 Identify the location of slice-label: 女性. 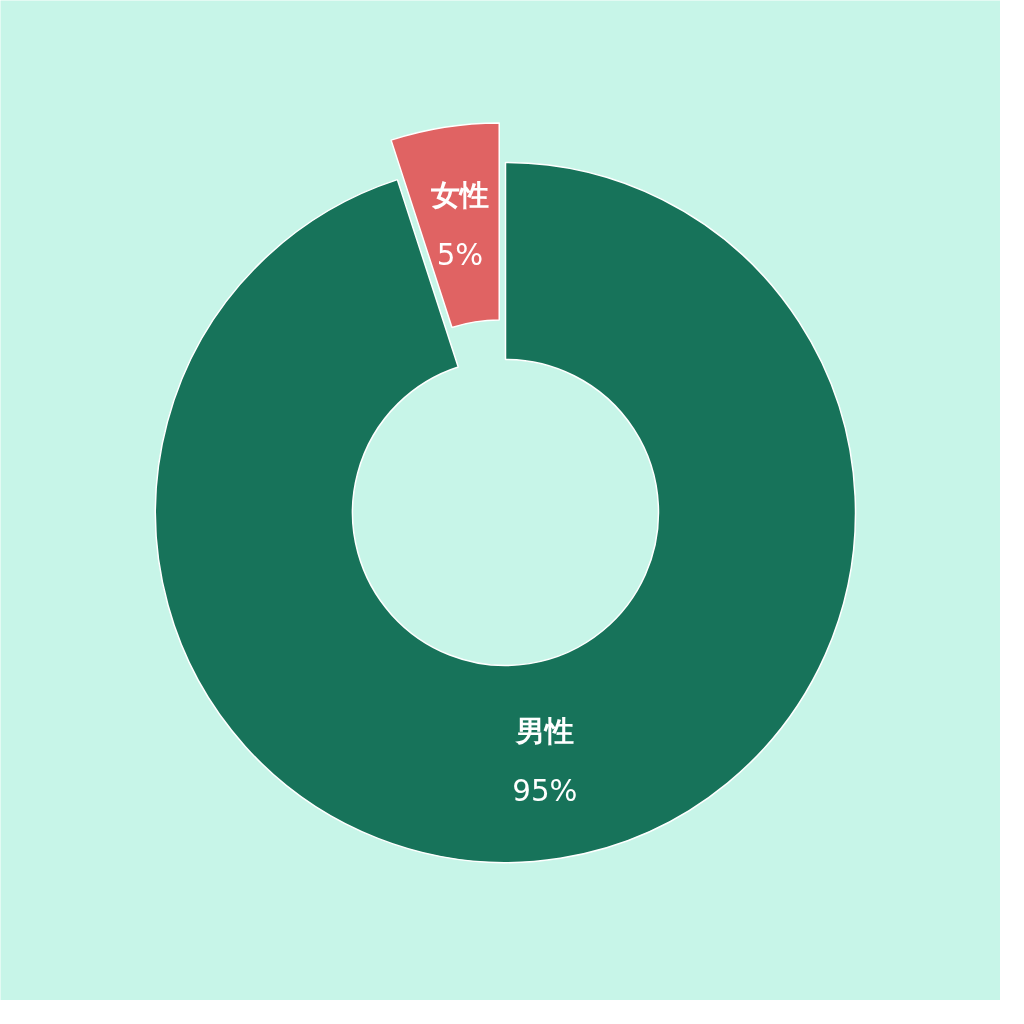
(459, 194).